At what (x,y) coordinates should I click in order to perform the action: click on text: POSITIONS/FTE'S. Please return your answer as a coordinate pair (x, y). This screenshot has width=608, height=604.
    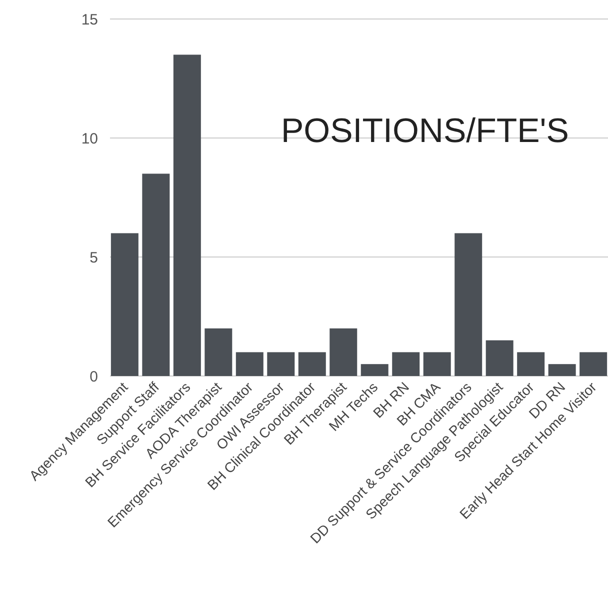
    Looking at the image, I should click on (425, 131).